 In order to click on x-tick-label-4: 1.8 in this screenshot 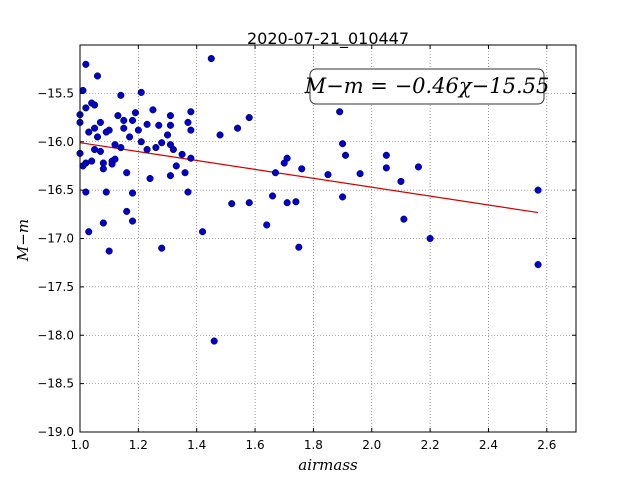, I will do `click(313, 445)`.